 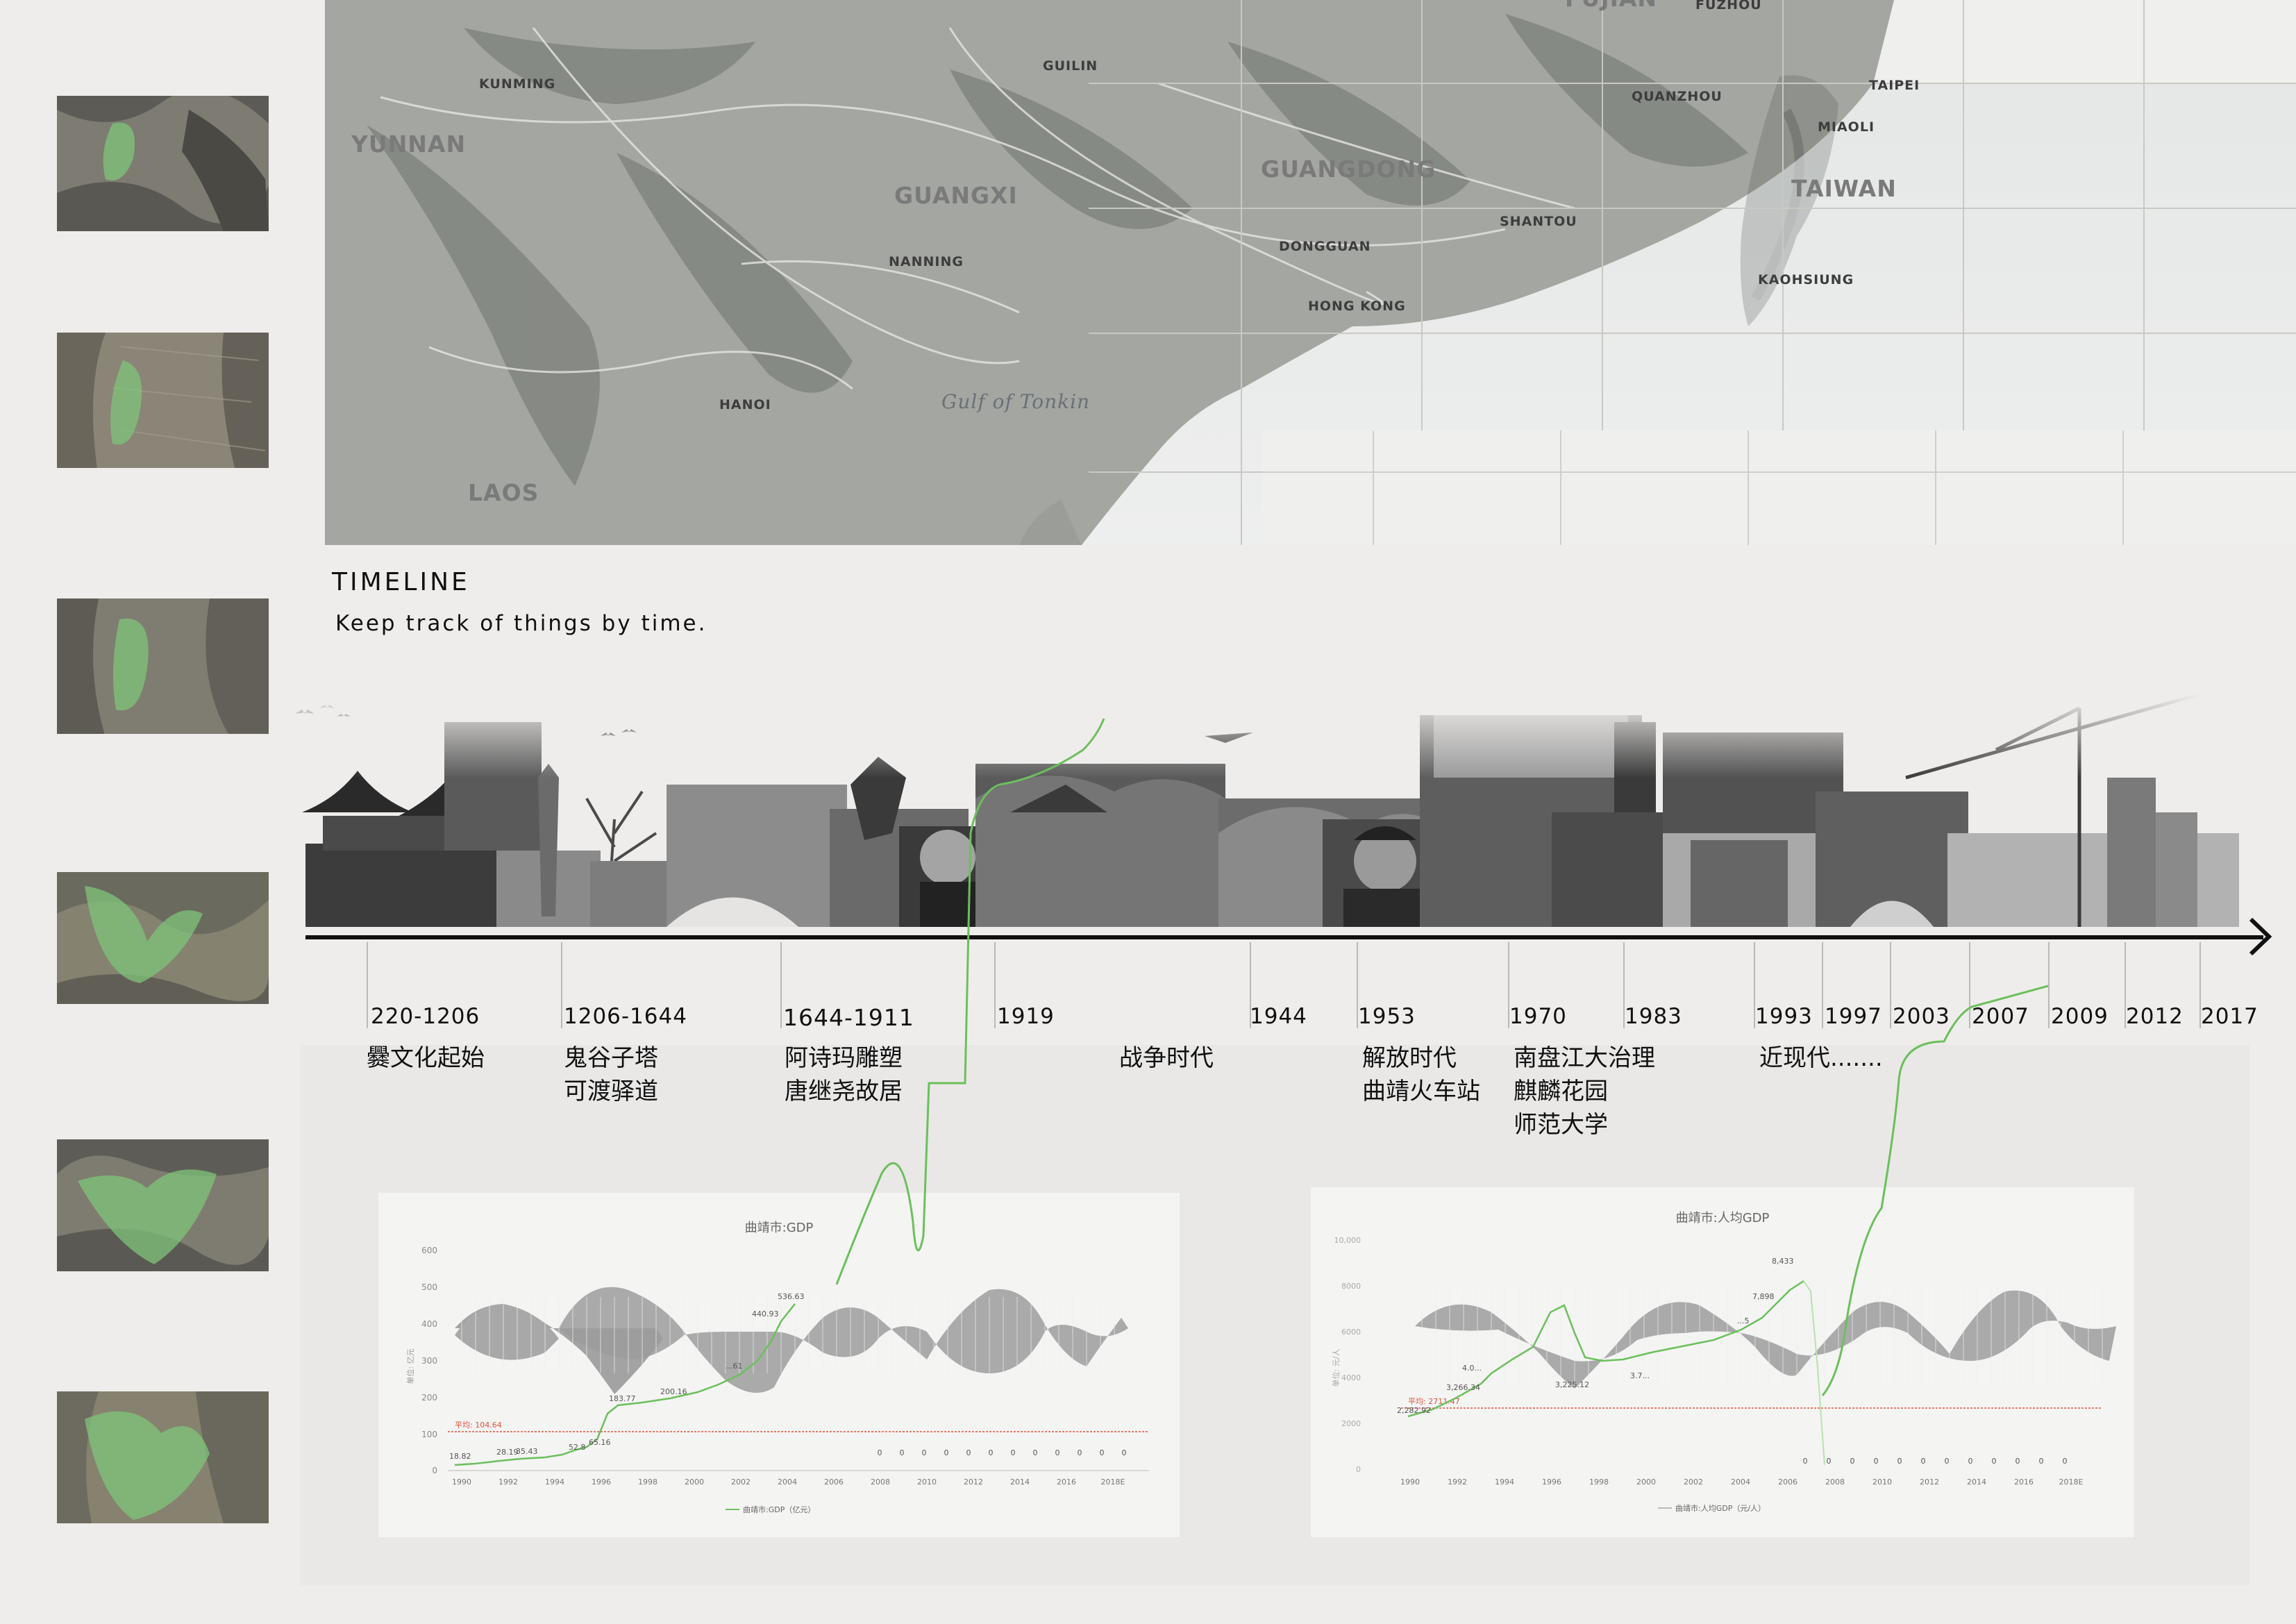 I want to click on y-tick: 200, so click(x=429, y=1398).